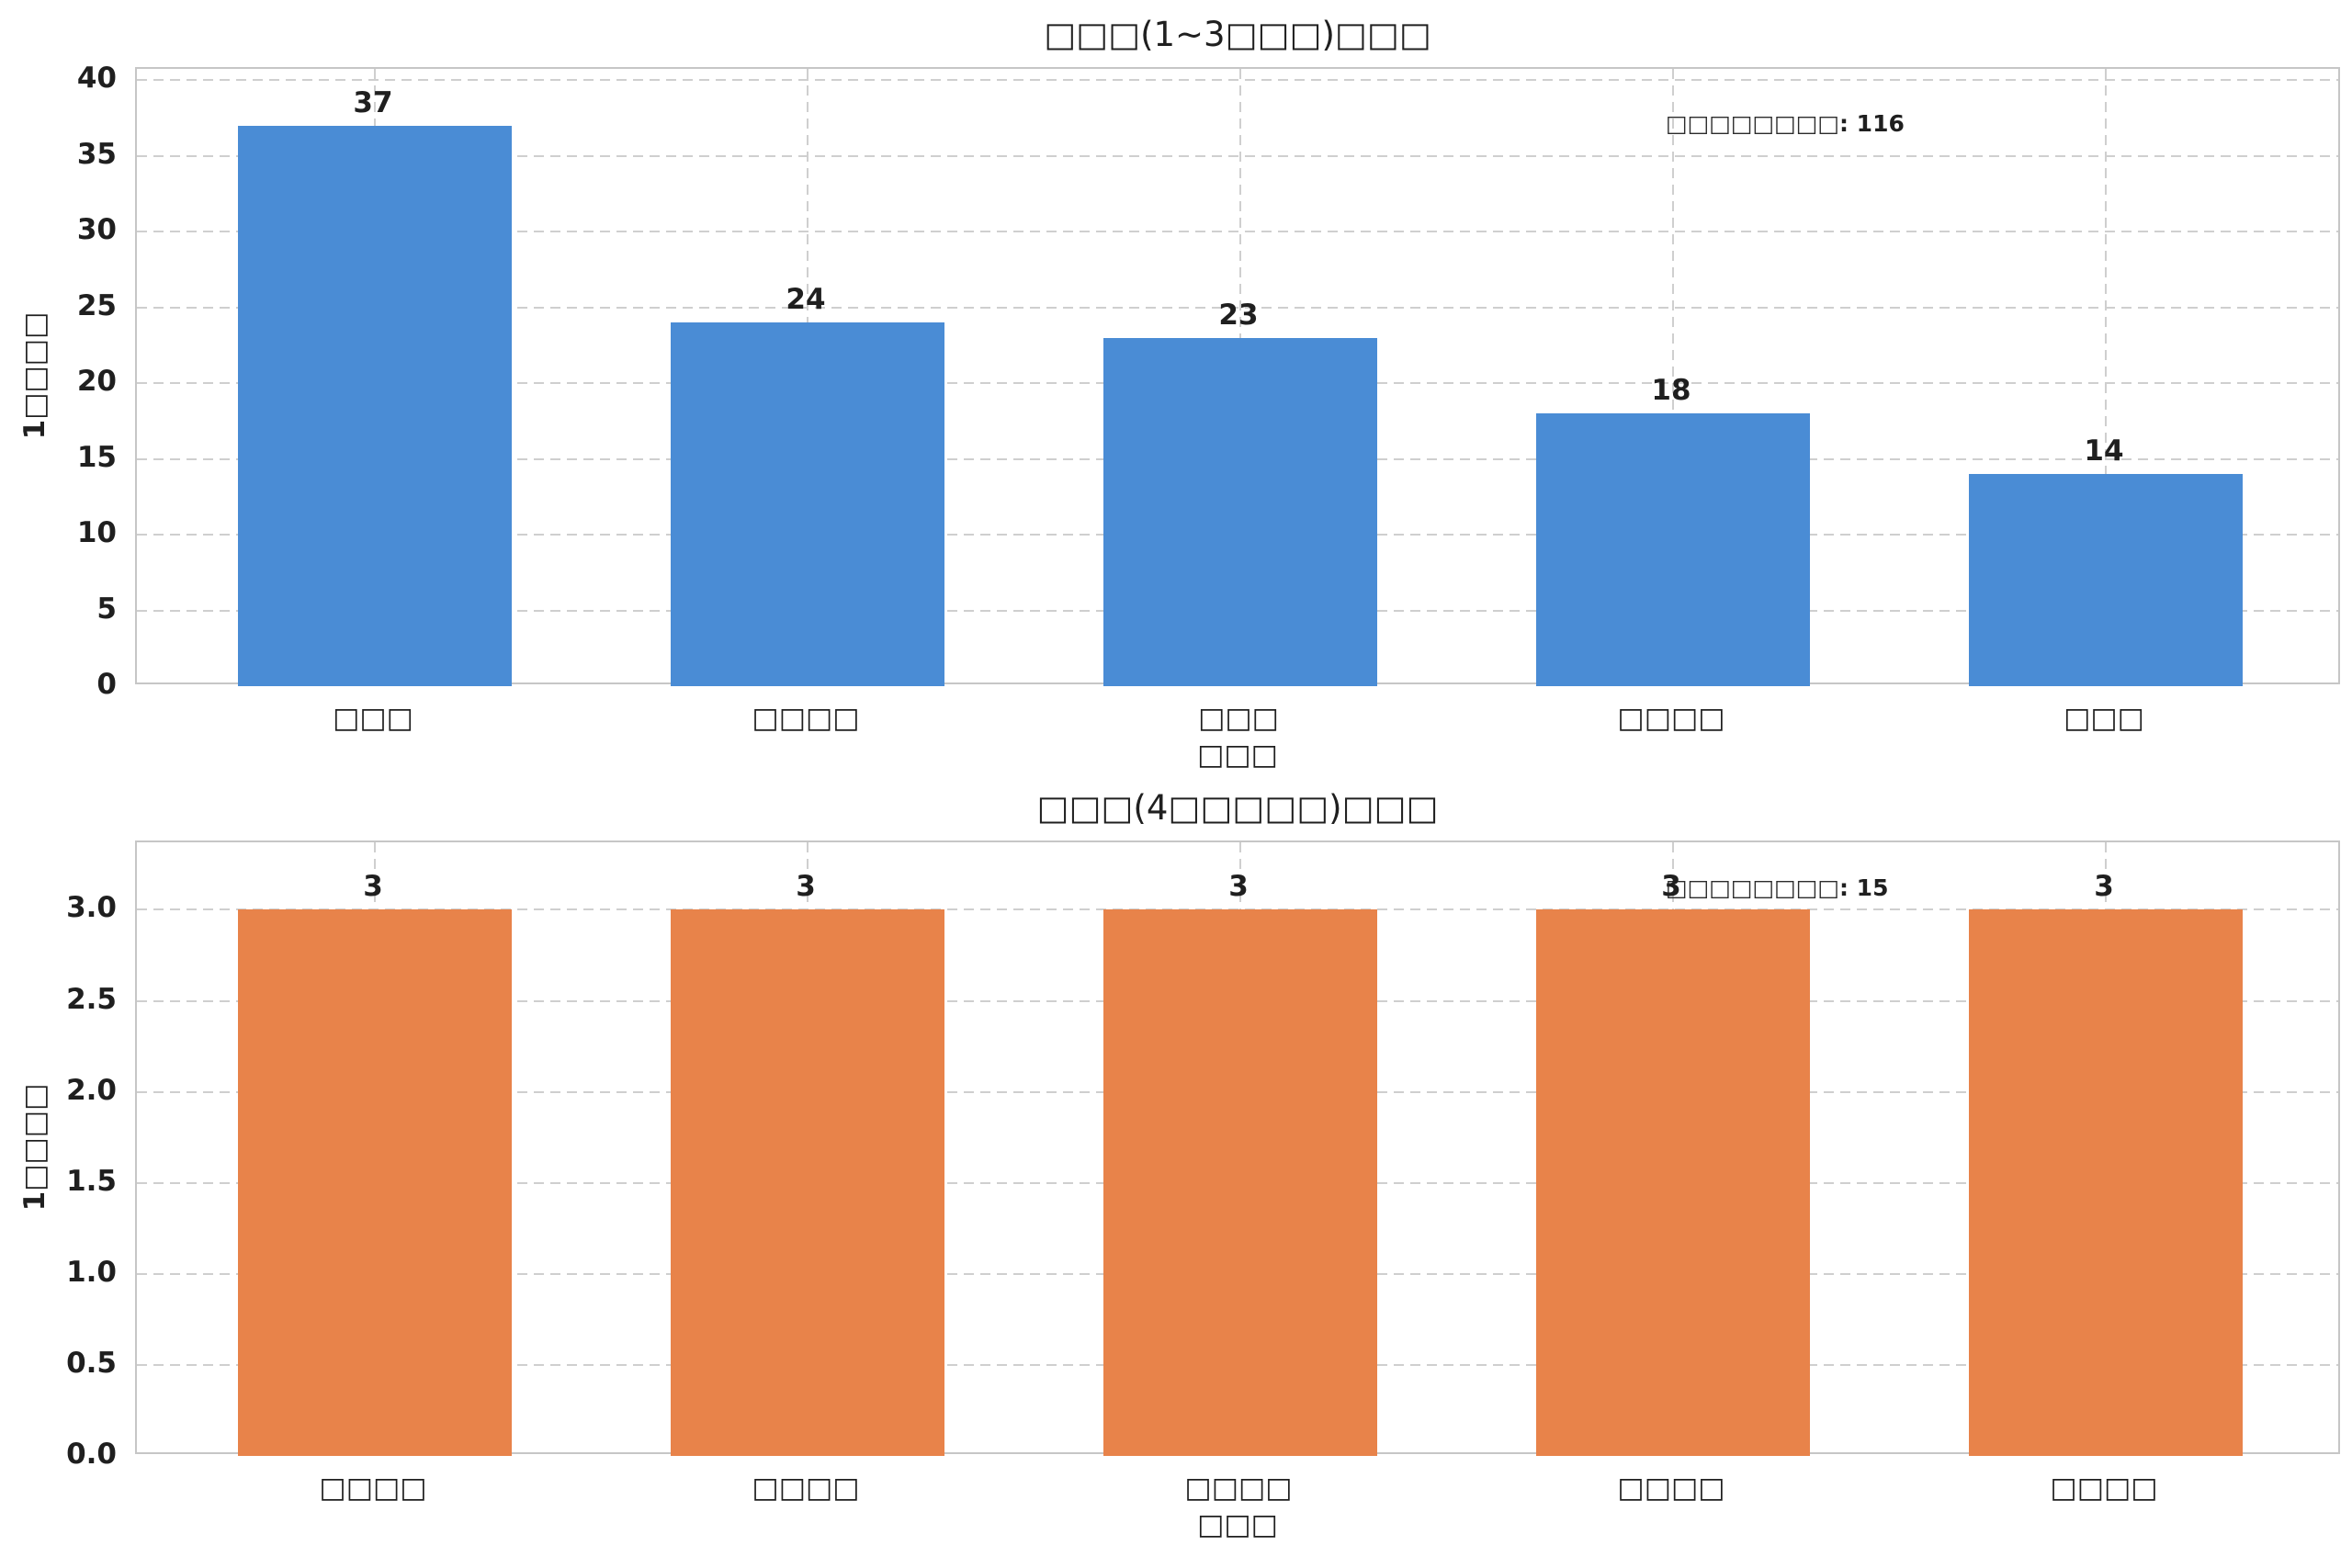 The width and height of the screenshot is (2352, 1568). Describe the element at coordinates (806, 300) in the screenshot. I see `bar-value-label: 24` at that location.